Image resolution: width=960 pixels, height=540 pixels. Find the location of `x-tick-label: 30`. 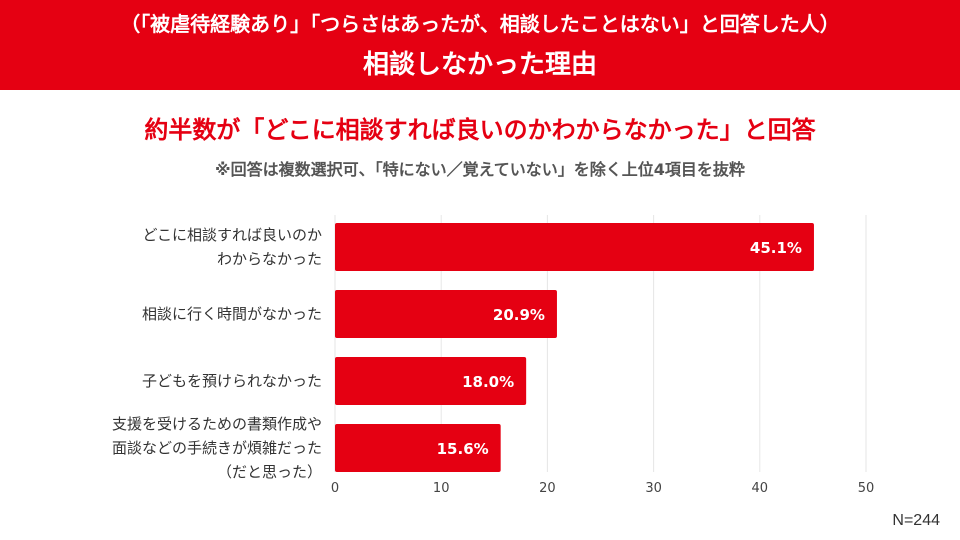

x-tick-label: 30 is located at coordinates (653, 488).